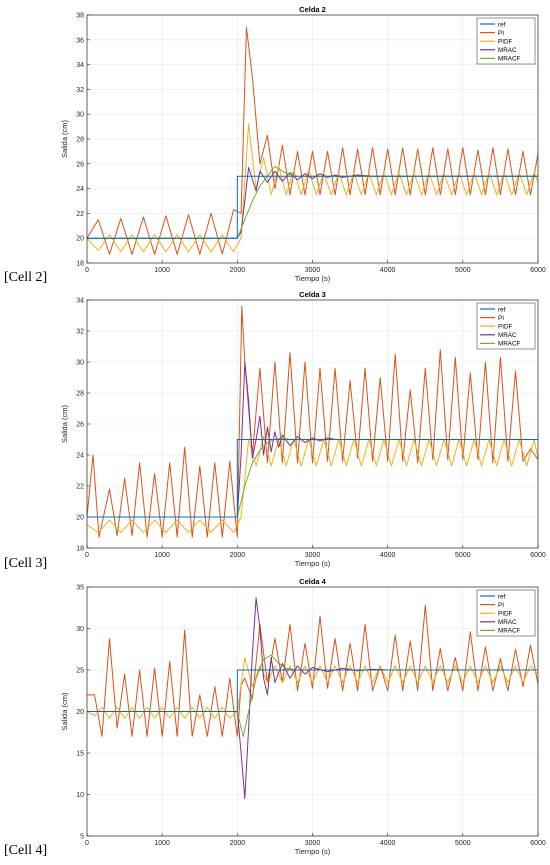  I want to click on series-line-pi, so click(312, 670).